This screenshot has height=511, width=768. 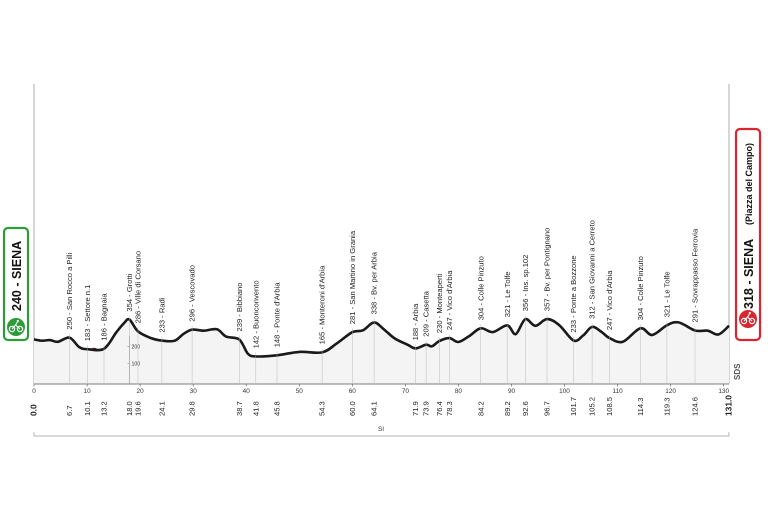 I want to click on point-km: 101.7, so click(x=573, y=406).